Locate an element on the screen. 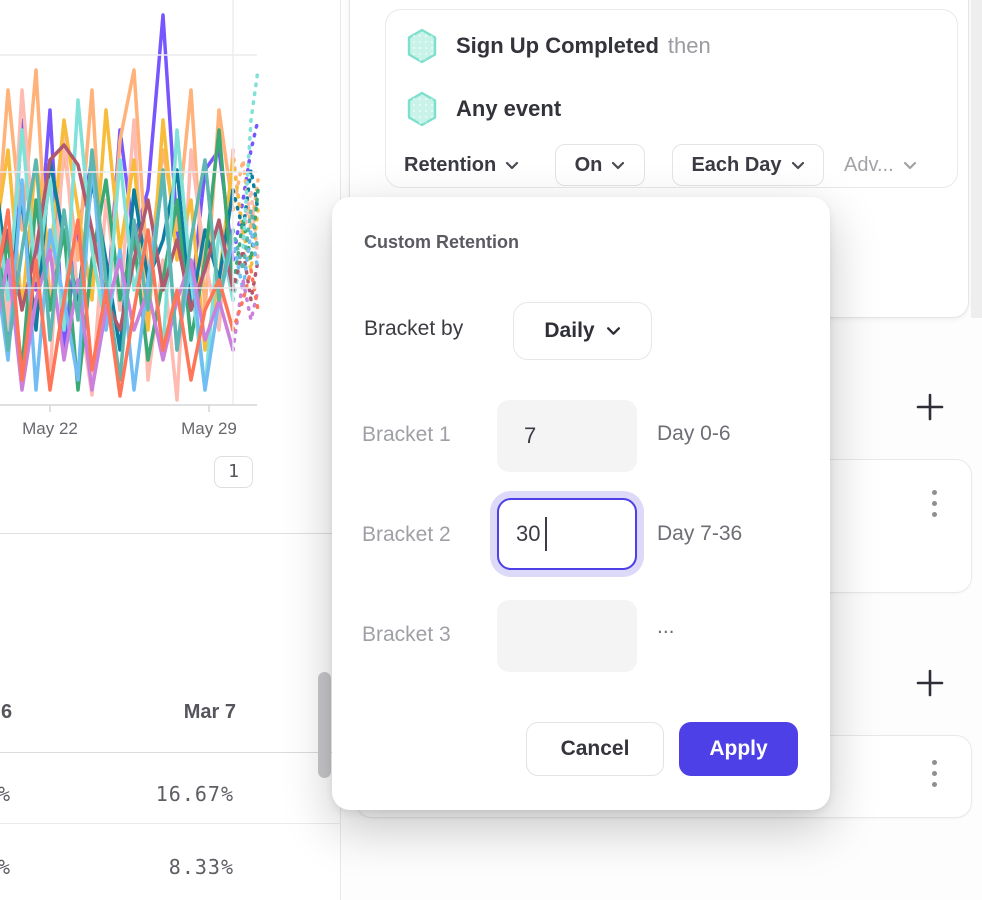  event-suffix-then: then is located at coordinates (689, 45).